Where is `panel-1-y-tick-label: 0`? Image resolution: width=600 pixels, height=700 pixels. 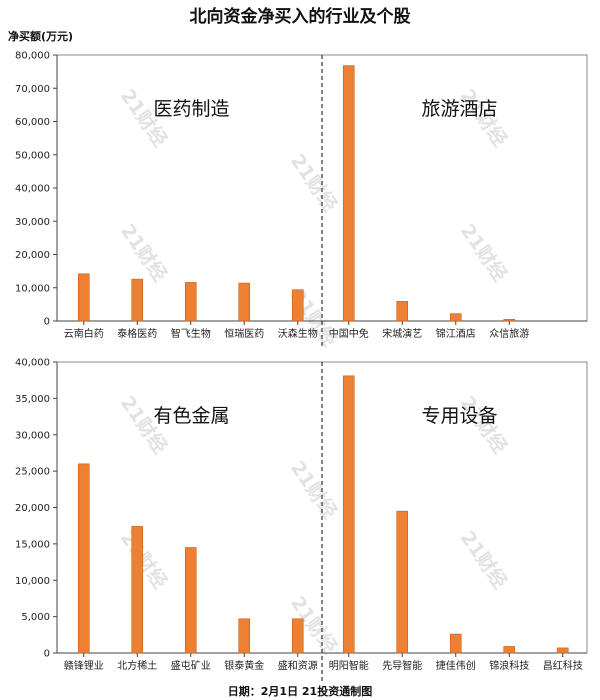
panel-1-y-tick-label: 0 is located at coordinates (47, 322).